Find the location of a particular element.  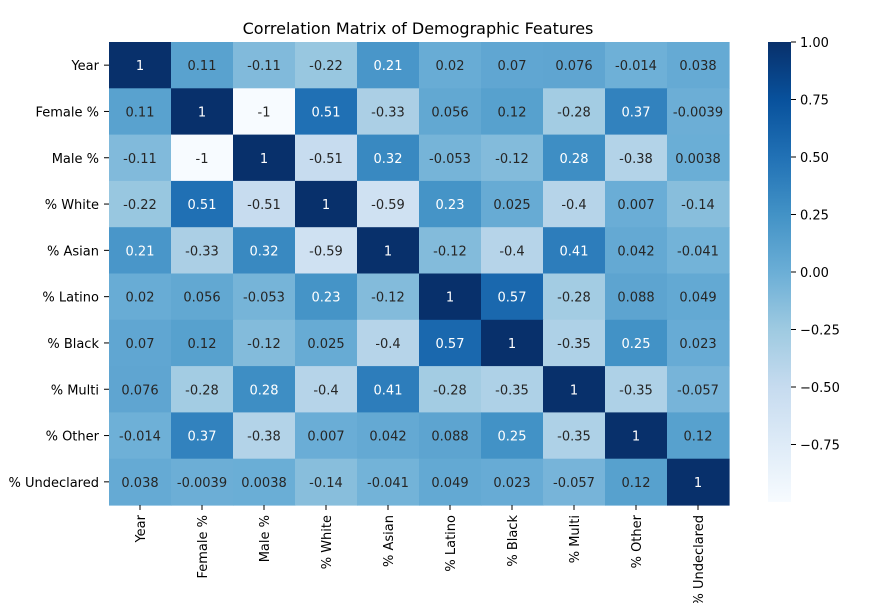

colorbar-ticks: 1.00 0.75 0.50 0.25 0.00 −0.25 −0.50 −0.75 is located at coordinates (815, 245).